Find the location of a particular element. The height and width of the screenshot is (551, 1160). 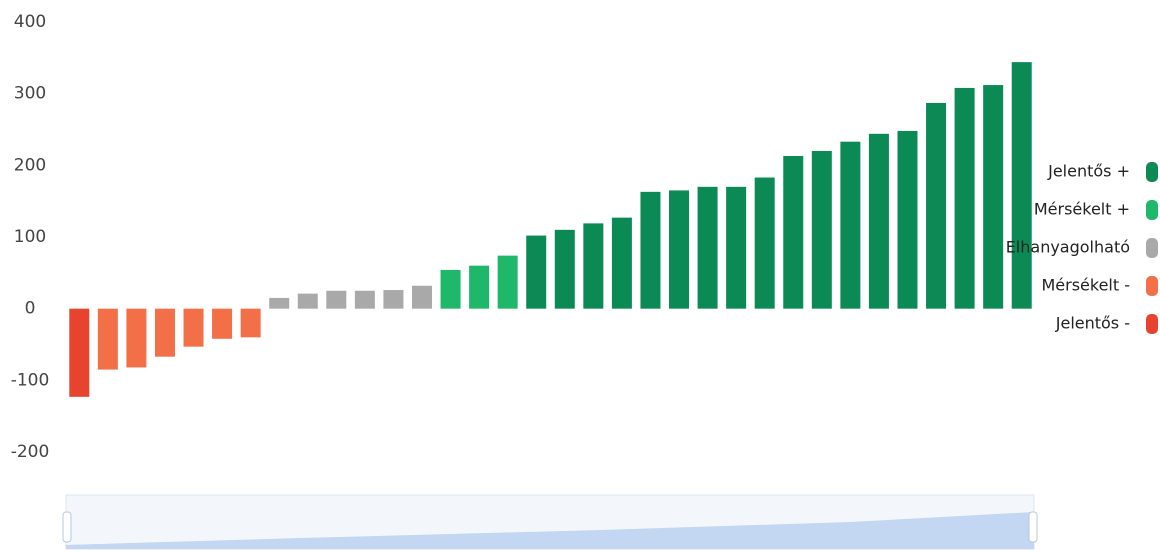

legend-label: Mérsékelt + is located at coordinates (1082, 209).